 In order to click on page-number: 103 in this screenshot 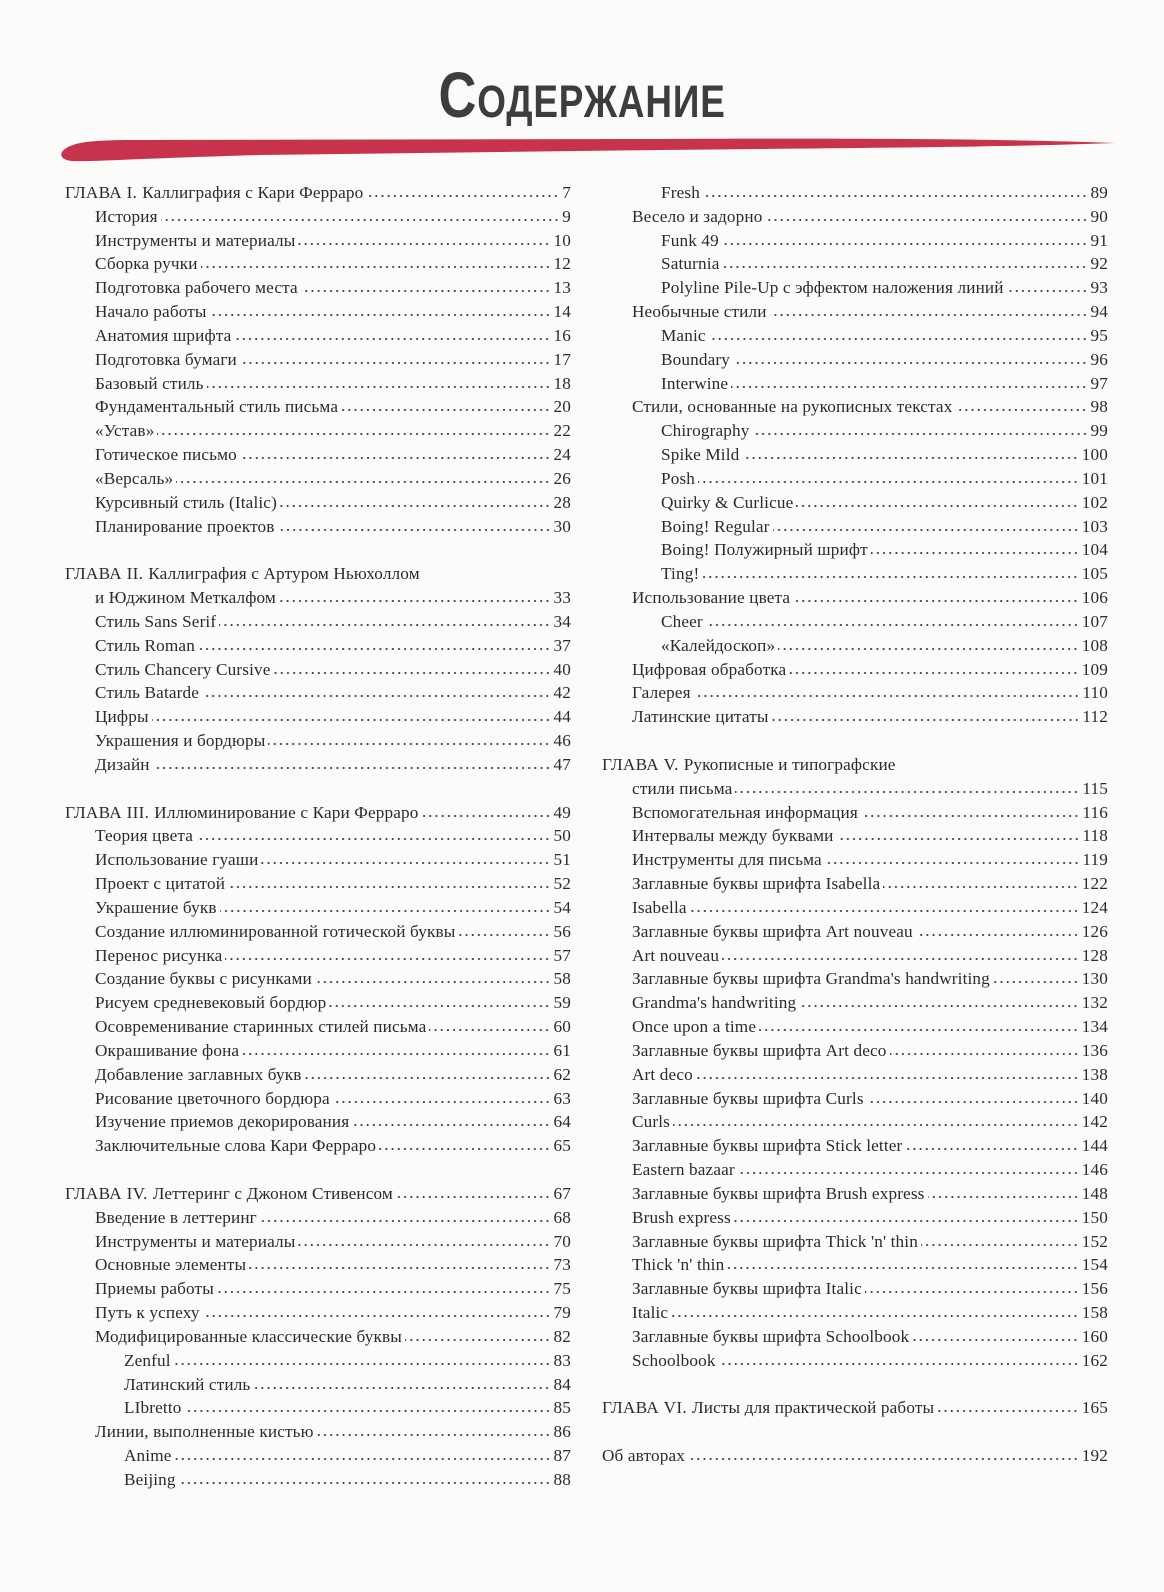, I will do `click(1094, 526)`.